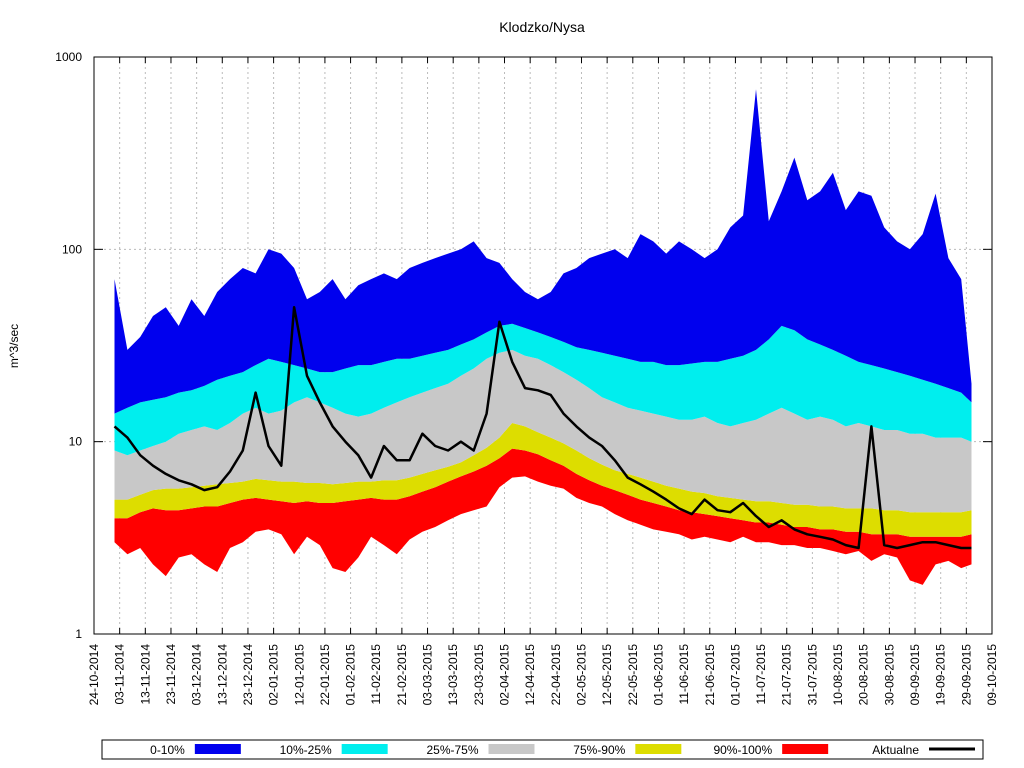 The image size is (1024, 768). What do you see at coordinates (992, 675) in the screenshot?
I see `x-tick-label: 09-10-2015` at bounding box center [992, 675].